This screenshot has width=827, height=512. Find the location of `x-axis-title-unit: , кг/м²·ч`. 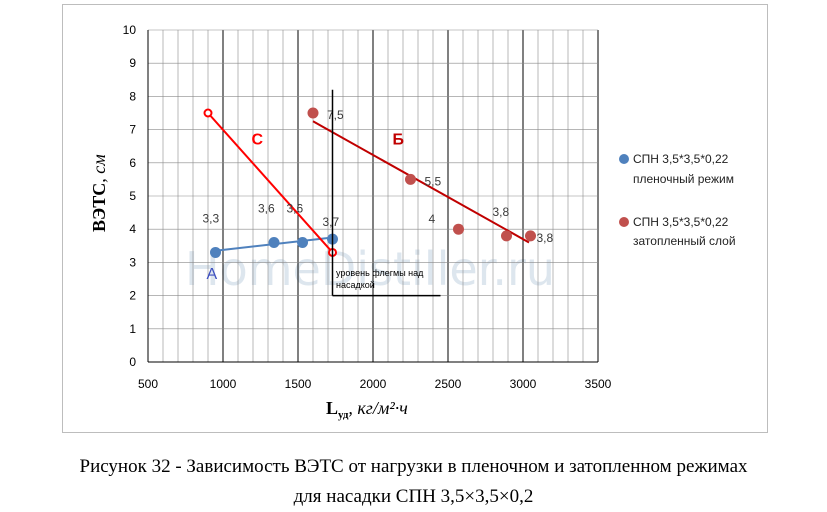

x-axis-title-unit: , кг/м²·ч is located at coordinates (377, 408).